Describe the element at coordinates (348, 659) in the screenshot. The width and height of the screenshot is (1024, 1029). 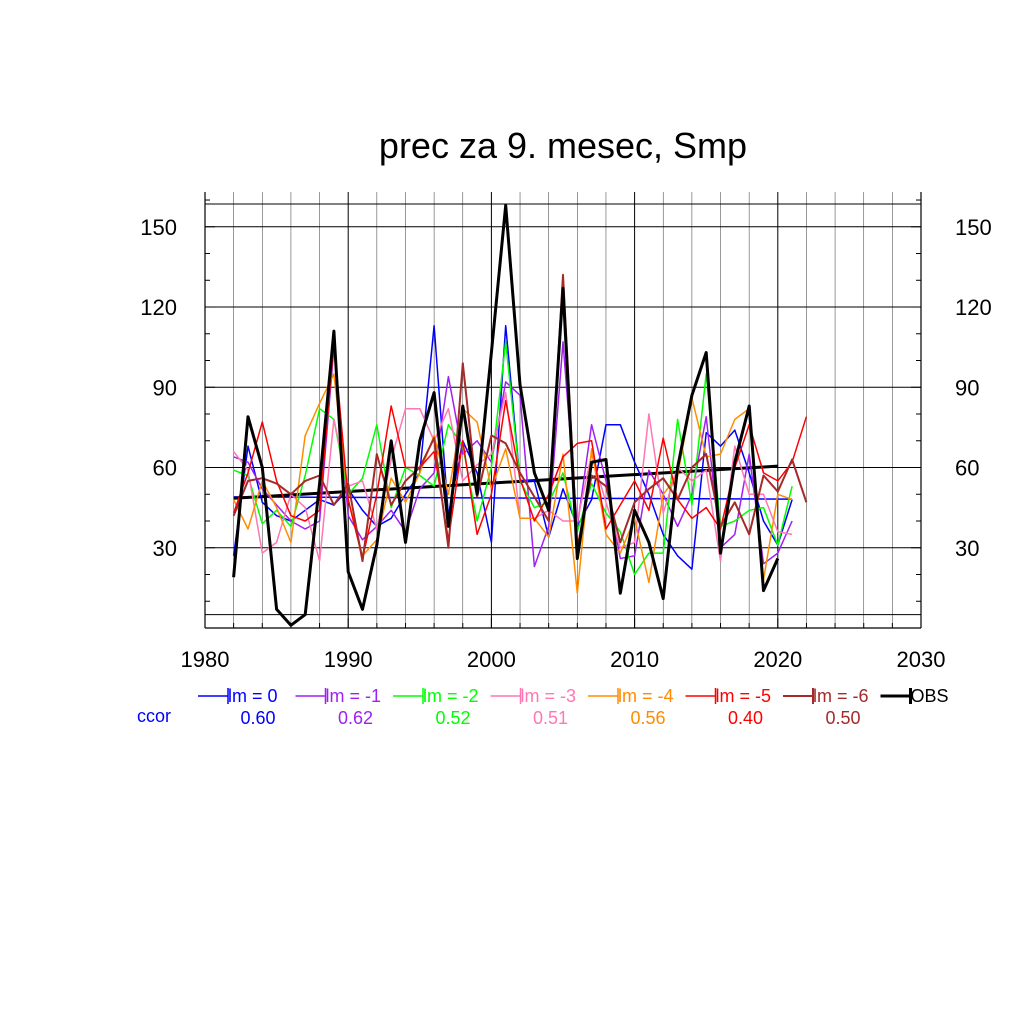
I see `x-tick-label: 1990` at that location.